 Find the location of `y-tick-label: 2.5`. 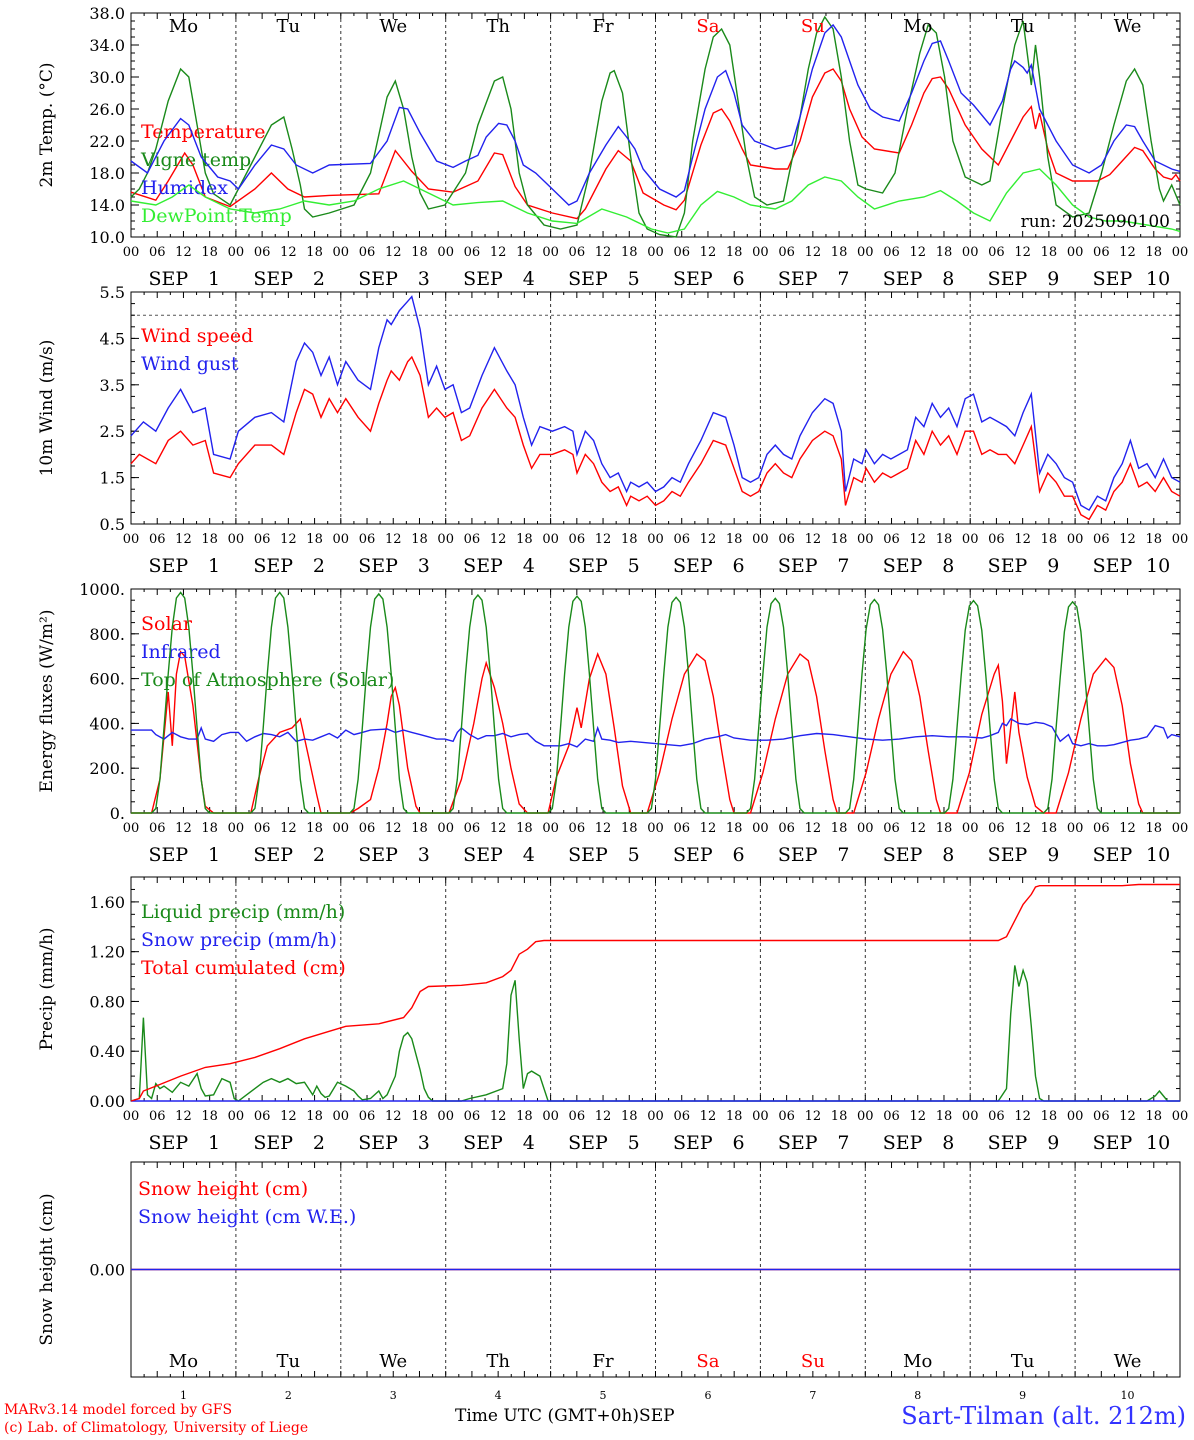

y-tick-label: 2.5 is located at coordinates (112, 431).